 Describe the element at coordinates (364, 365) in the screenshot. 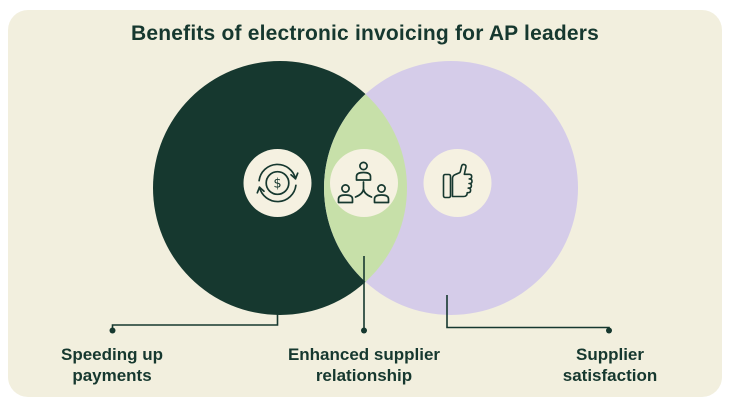

I see `label-enhanced-supplier-relationship: Enhanced supplier relationship` at that location.